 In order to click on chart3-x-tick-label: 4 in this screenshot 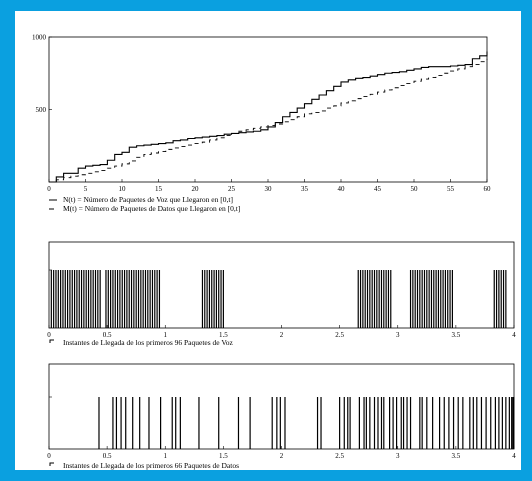, I will do `click(514, 456)`.